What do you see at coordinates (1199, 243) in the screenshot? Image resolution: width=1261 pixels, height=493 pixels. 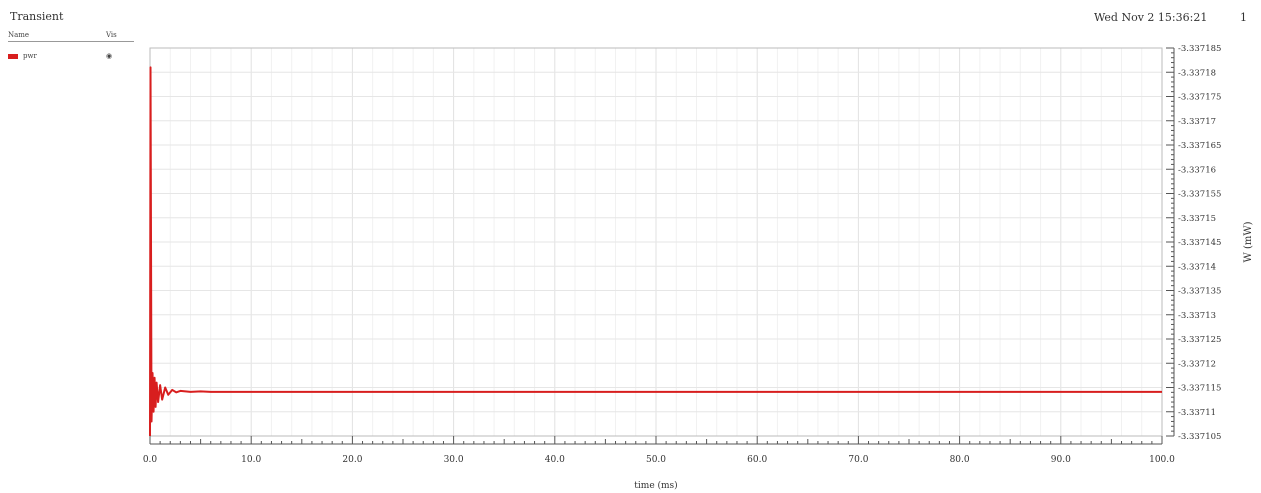 I see `y-tick-label: -3.337145` at bounding box center [1199, 243].